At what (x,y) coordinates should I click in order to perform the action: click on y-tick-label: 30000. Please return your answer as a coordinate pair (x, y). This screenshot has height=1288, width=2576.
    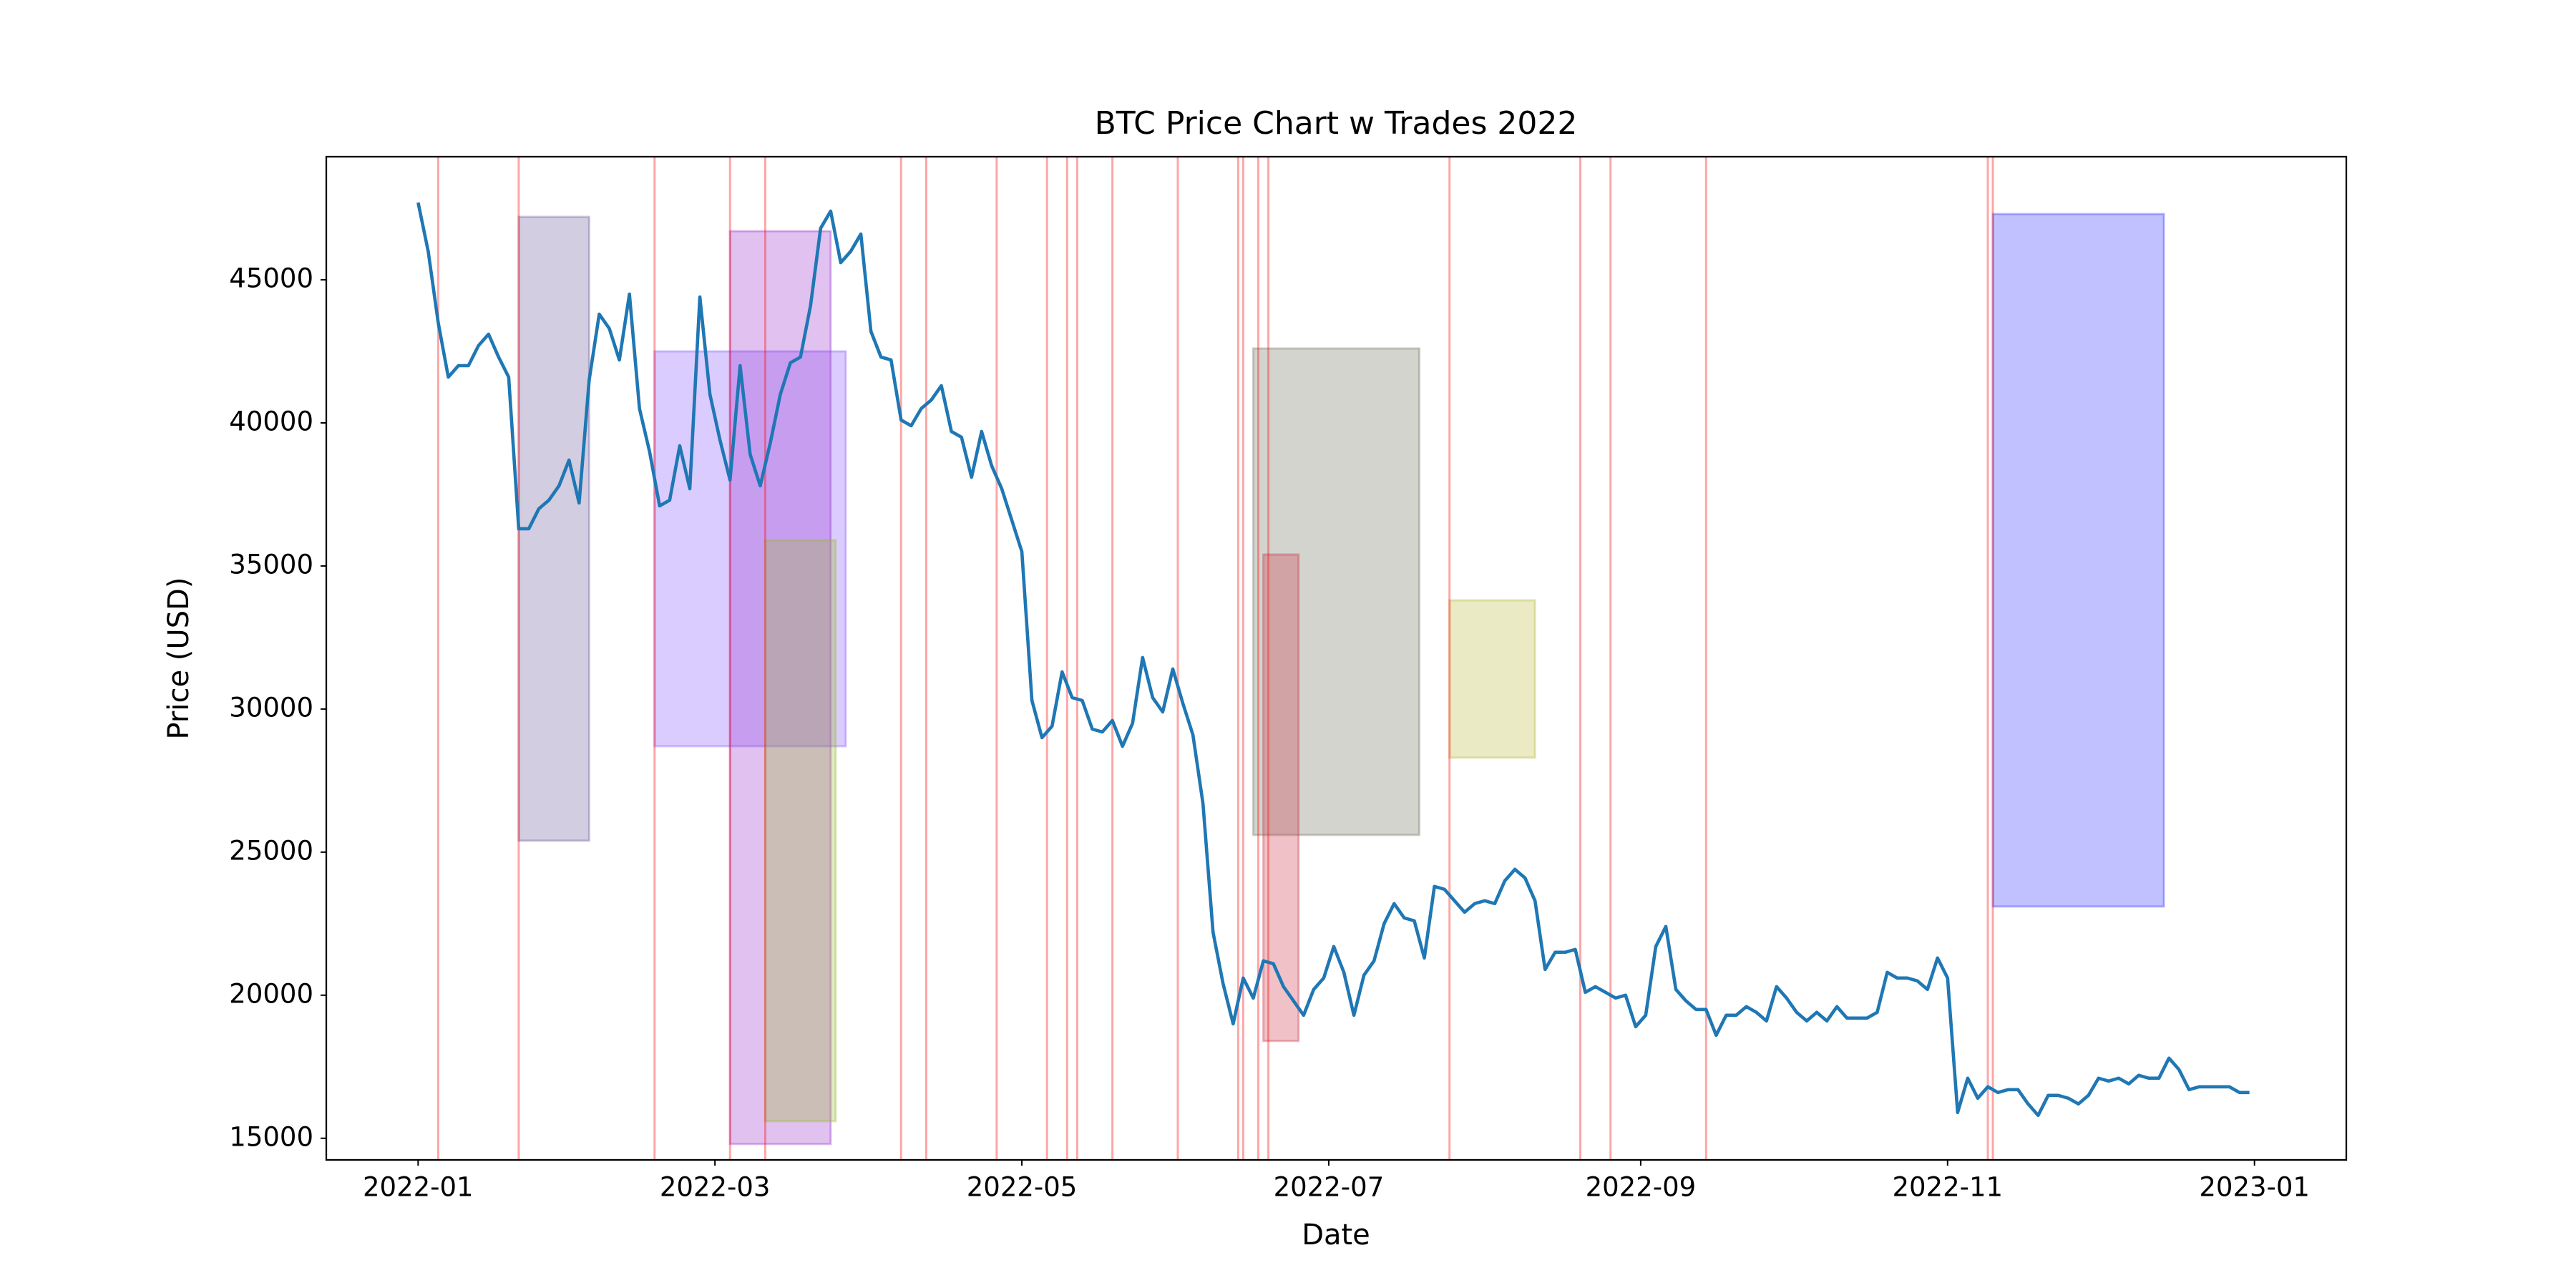
    Looking at the image, I should click on (271, 707).